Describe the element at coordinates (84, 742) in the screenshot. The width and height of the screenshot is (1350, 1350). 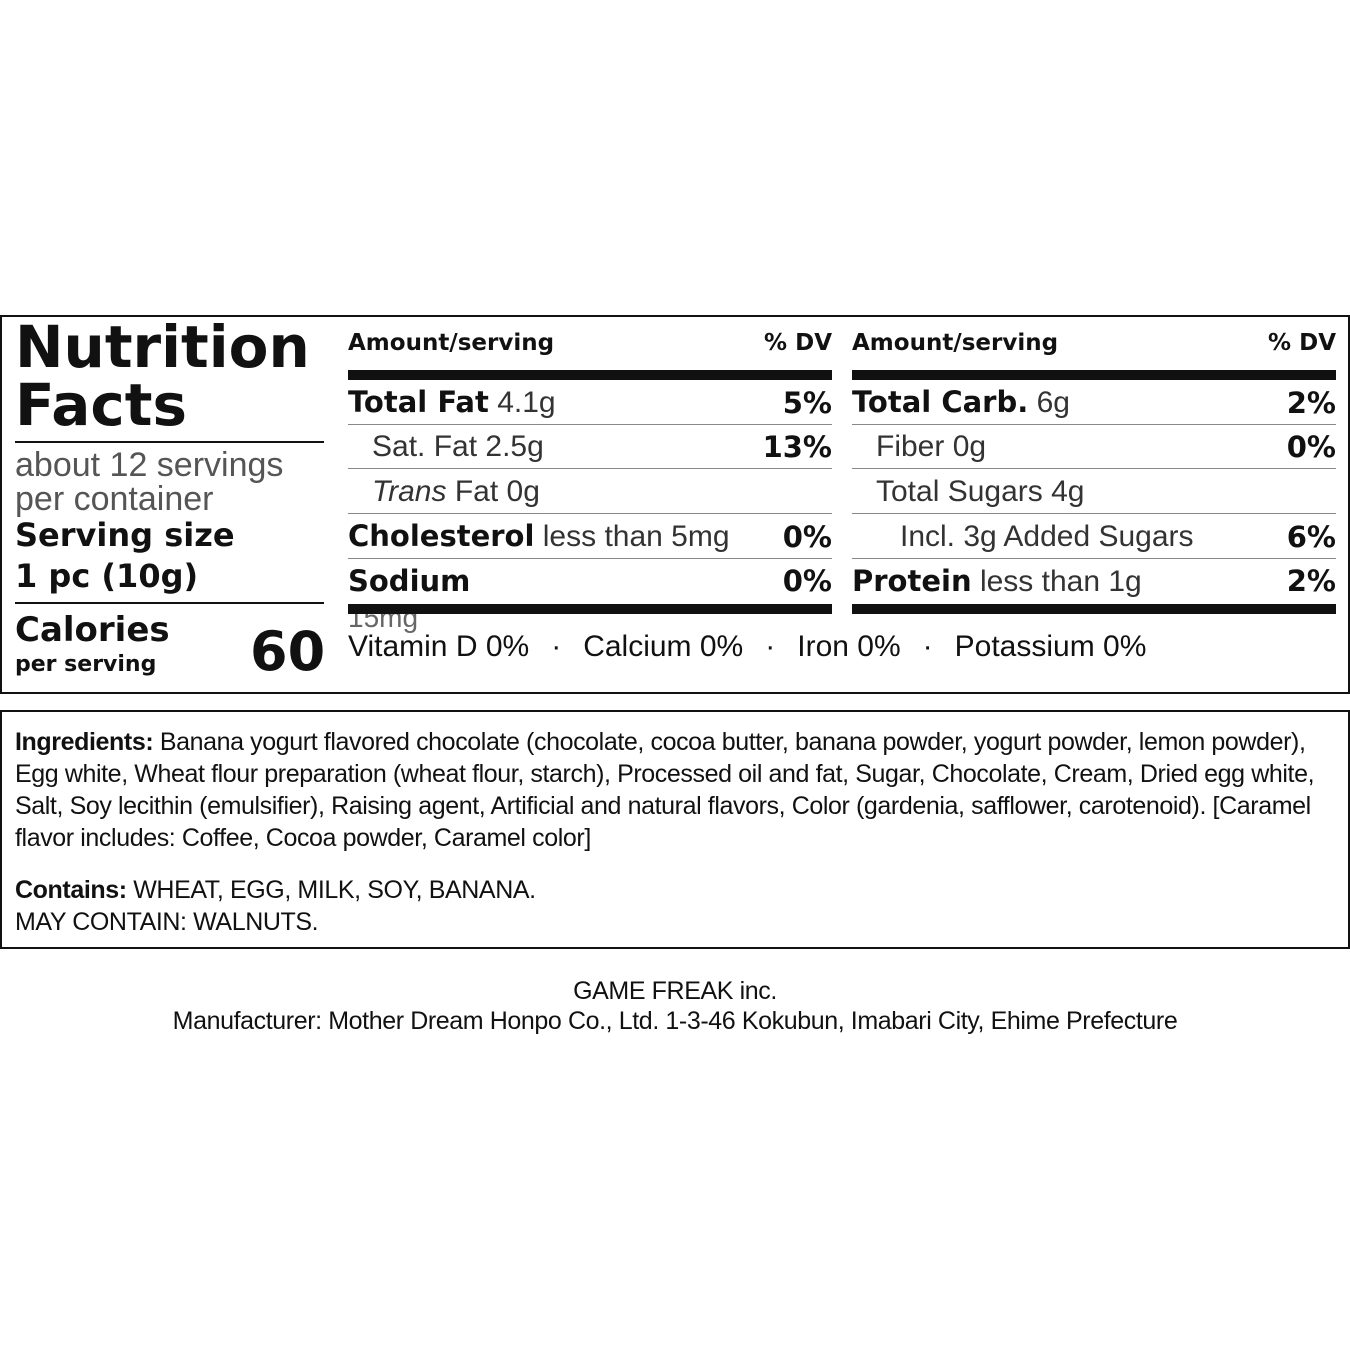
I see `ingredients-label: Ingredients:` at that location.